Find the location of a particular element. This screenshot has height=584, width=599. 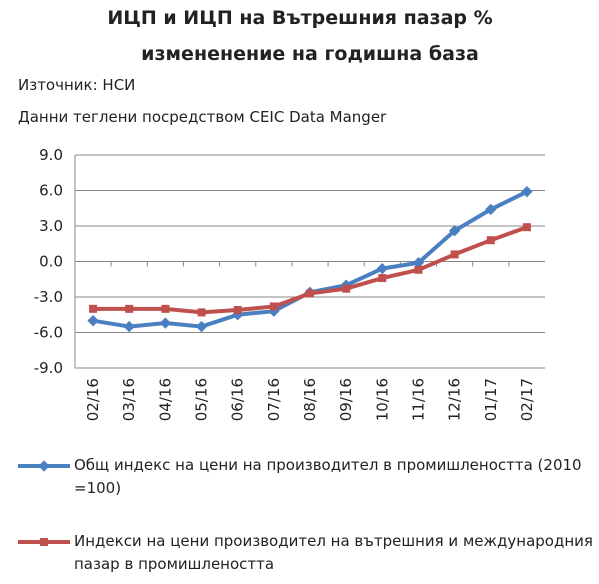

x-tick-label: 12/16 is located at coordinates (455, 399).